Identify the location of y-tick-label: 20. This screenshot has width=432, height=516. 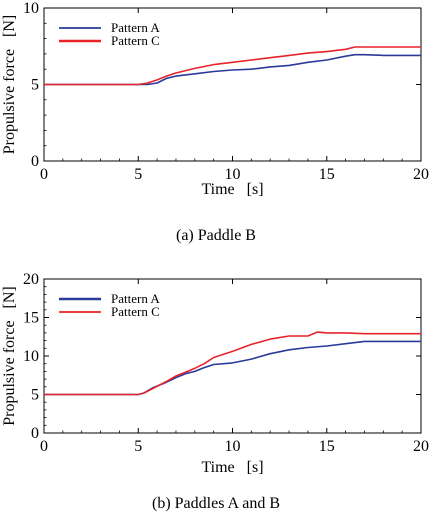
(31, 279).